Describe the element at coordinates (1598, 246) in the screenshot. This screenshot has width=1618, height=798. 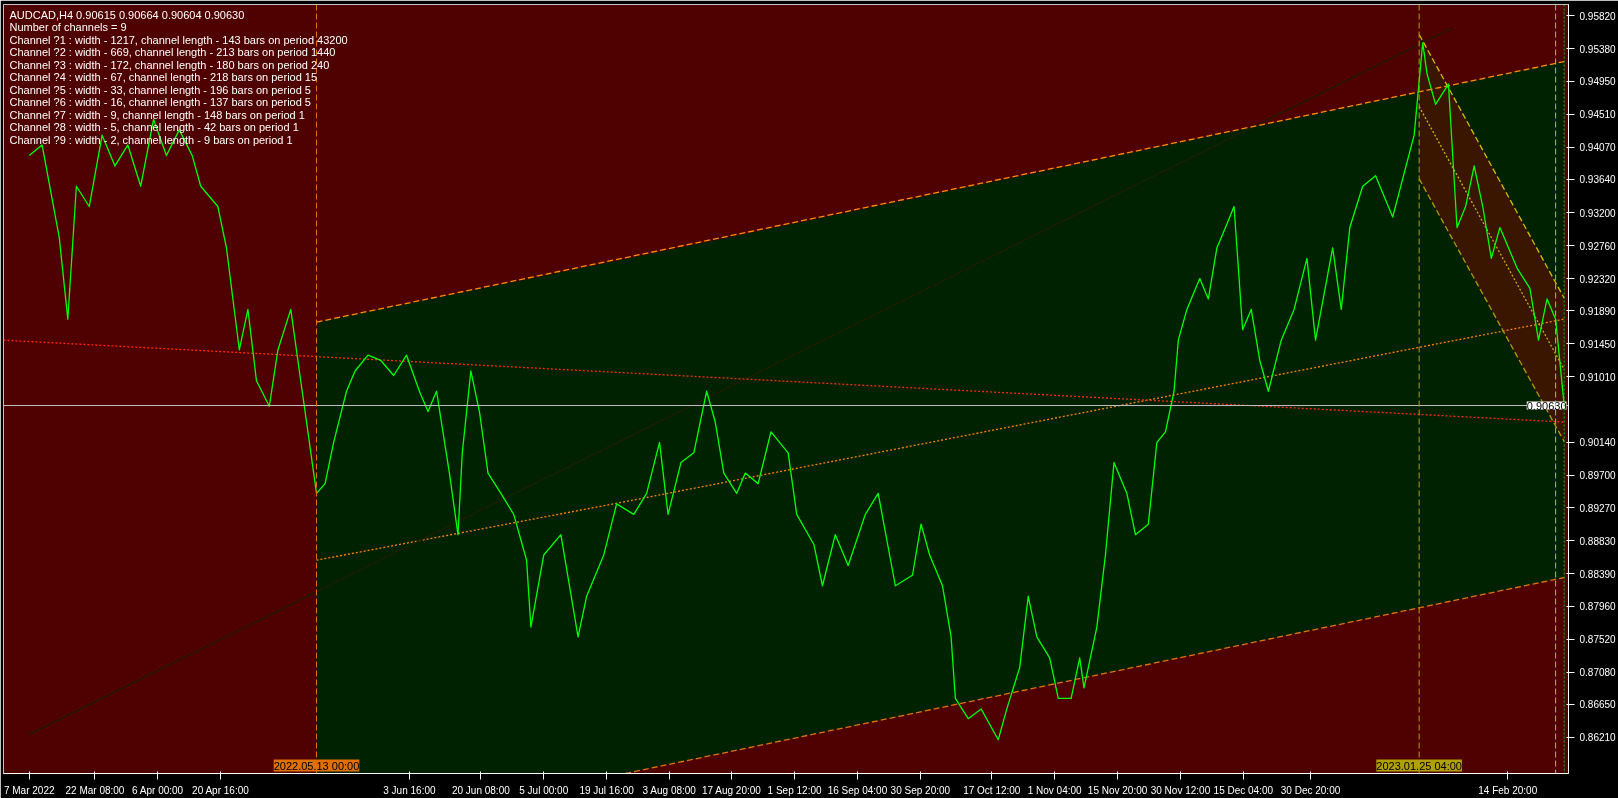
I see `y-tick-label: 0.92760` at that location.